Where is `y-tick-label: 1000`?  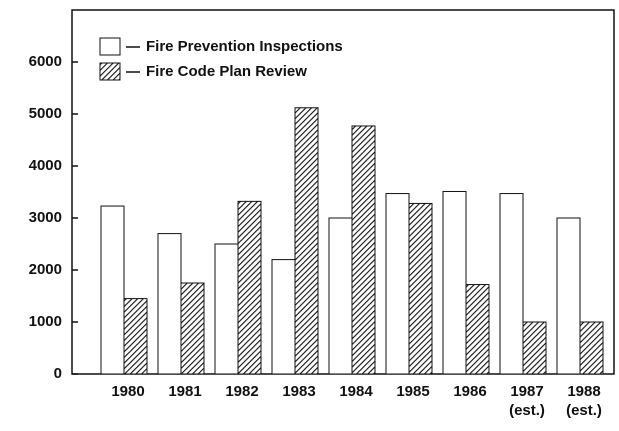
y-tick-label: 1000 is located at coordinates (45, 321).